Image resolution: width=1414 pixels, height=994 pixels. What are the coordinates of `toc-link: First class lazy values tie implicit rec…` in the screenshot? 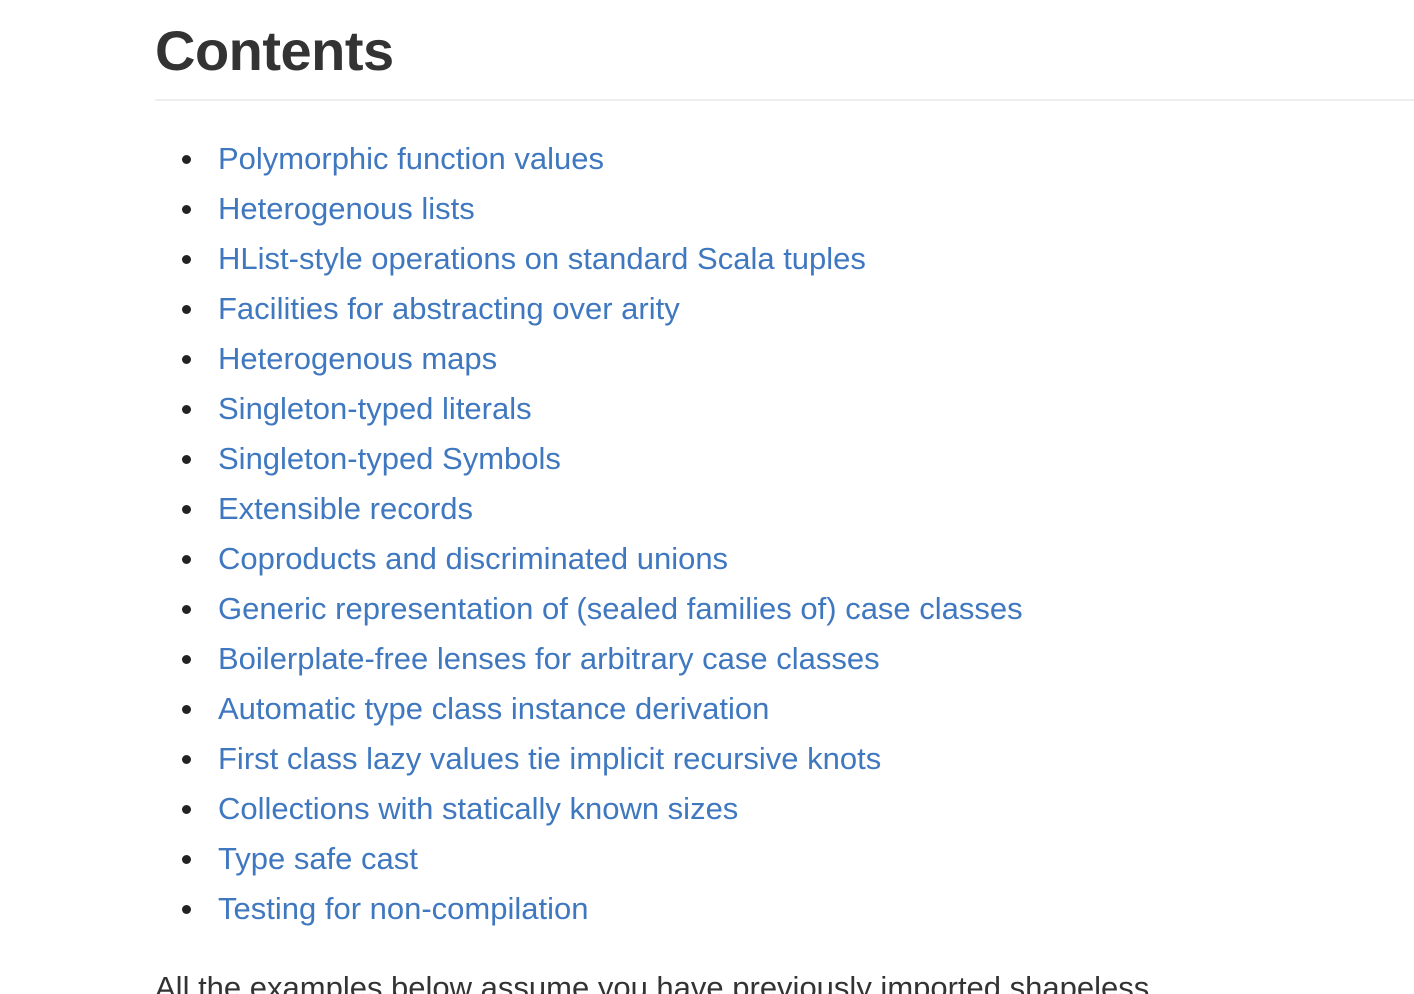 It's located at (550, 758).